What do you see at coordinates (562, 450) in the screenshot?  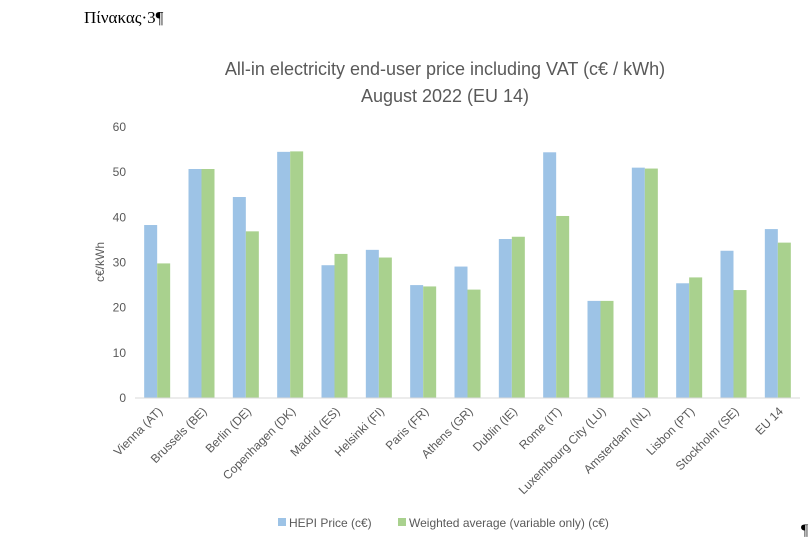 I see `x-tick-label: Luxembourg City (LU)` at bounding box center [562, 450].